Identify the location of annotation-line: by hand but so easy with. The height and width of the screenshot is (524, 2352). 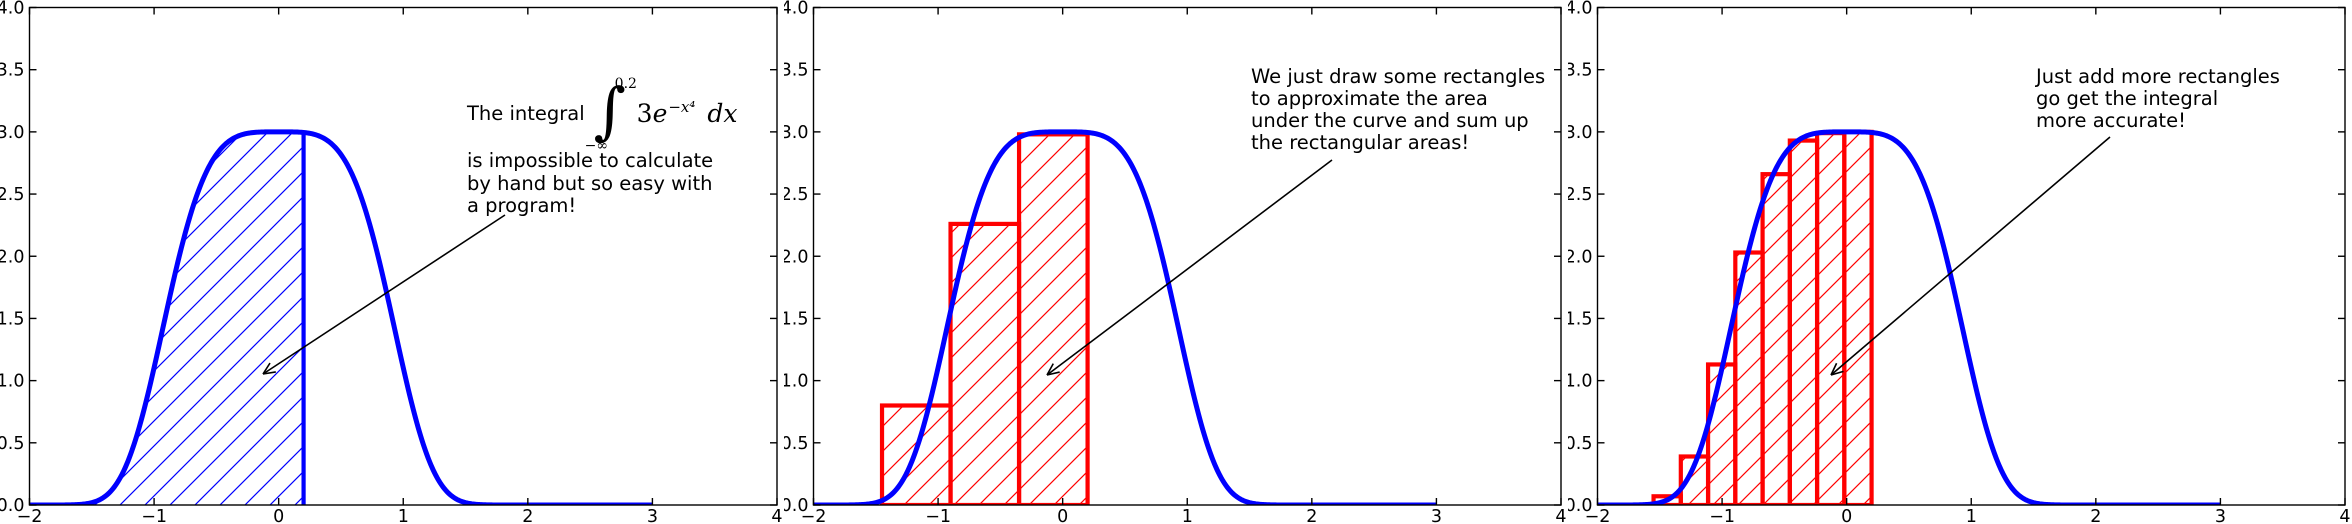
(590, 183).